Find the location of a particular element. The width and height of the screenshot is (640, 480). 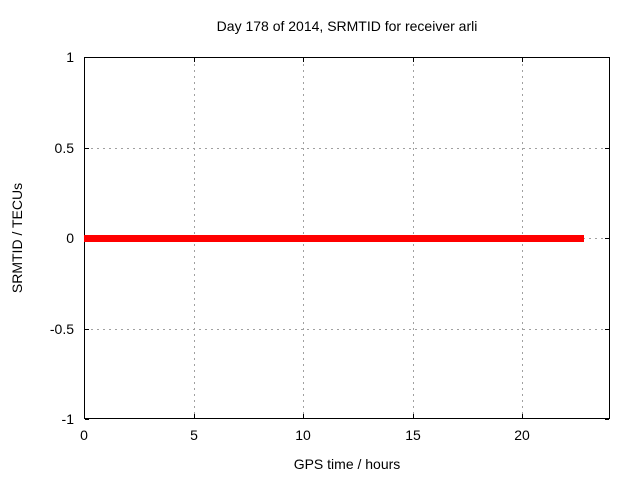

y-axis-label: SRMTID / TECUs is located at coordinates (17, 238).